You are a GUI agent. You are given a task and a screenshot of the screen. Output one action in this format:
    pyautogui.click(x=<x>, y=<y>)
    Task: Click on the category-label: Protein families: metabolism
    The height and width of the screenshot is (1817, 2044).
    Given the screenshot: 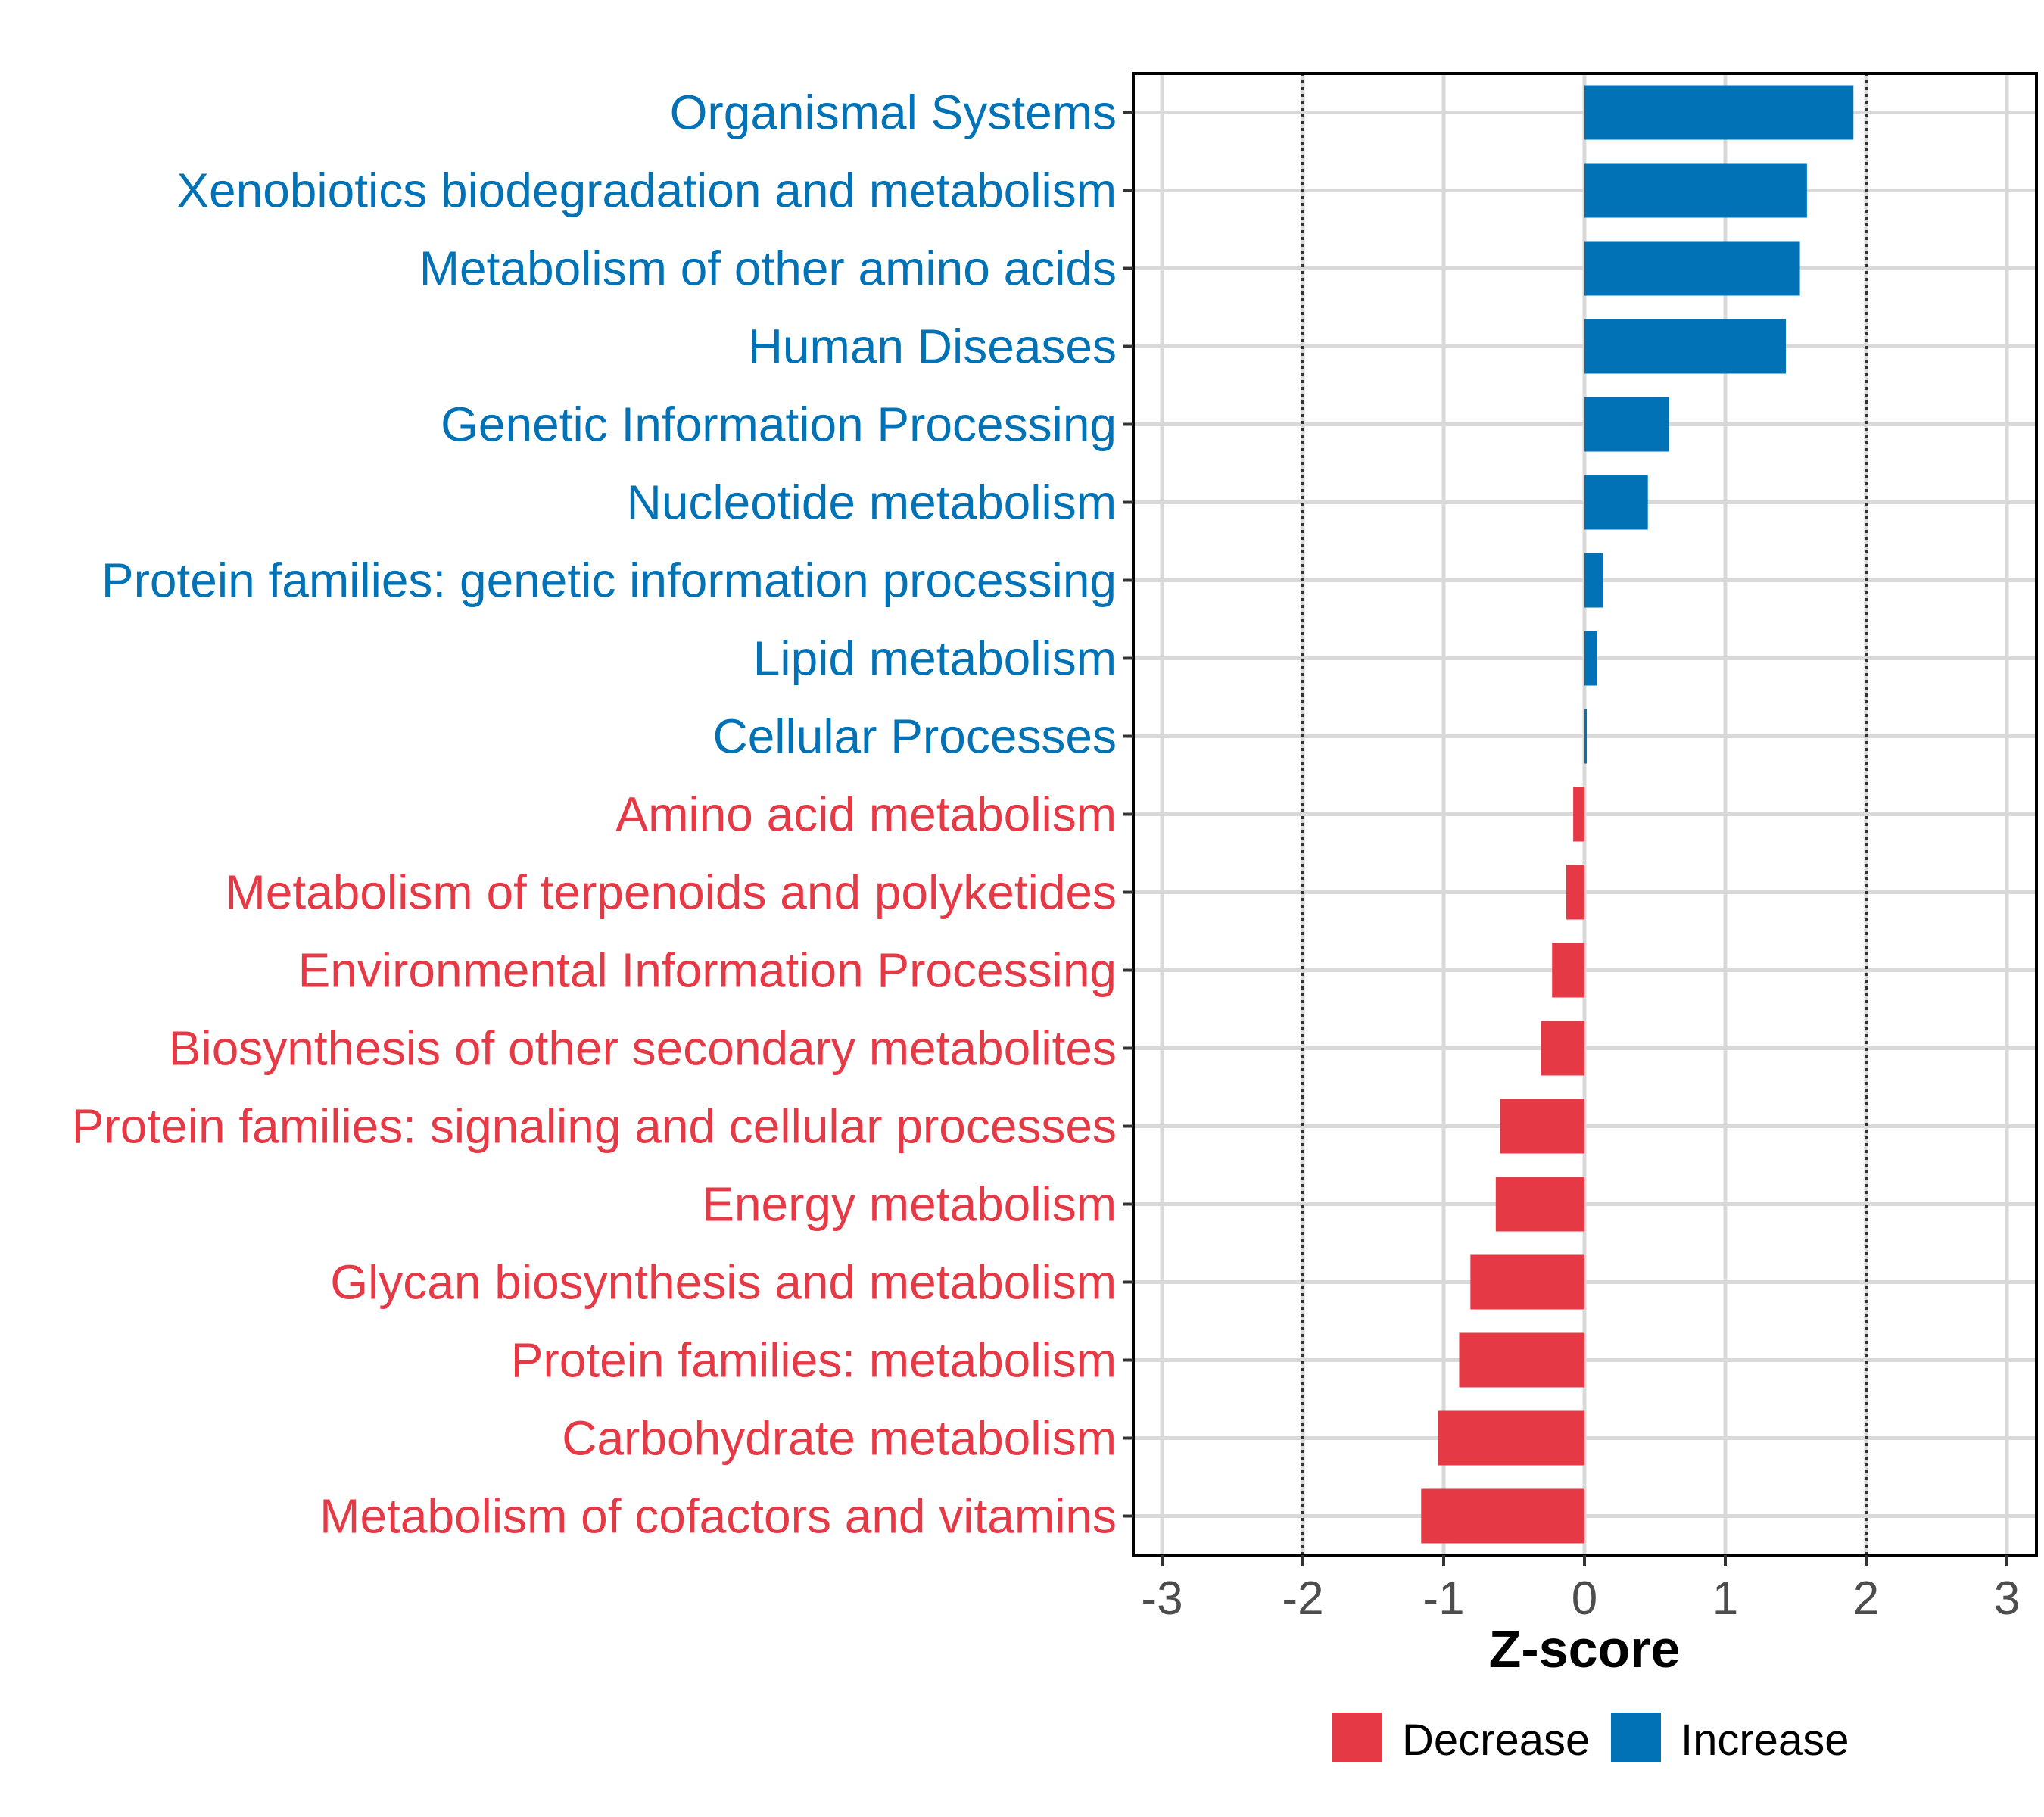 What is the action you would take?
    pyautogui.click(x=814, y=1360)
    